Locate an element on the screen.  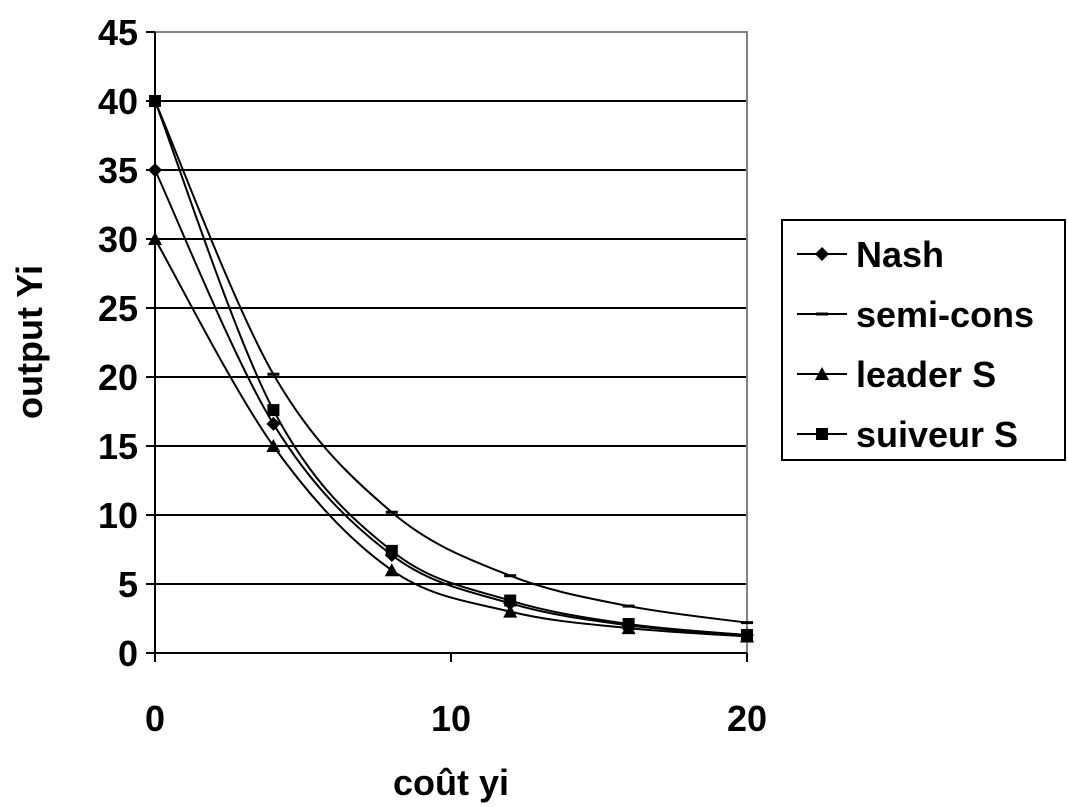
y-tick-label: 25 is located at coordinates (118, 308).